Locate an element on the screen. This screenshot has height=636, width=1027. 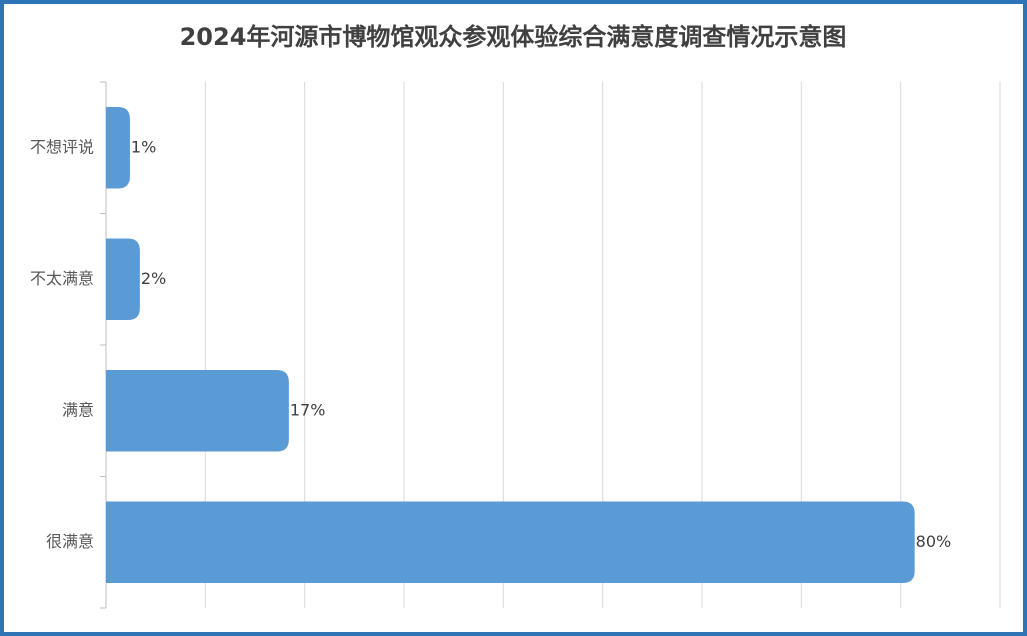
chart-title: 2024年河源市博物馆观众参观体验综合满意度调查情况示意图 is located at coordinates (513, 37).